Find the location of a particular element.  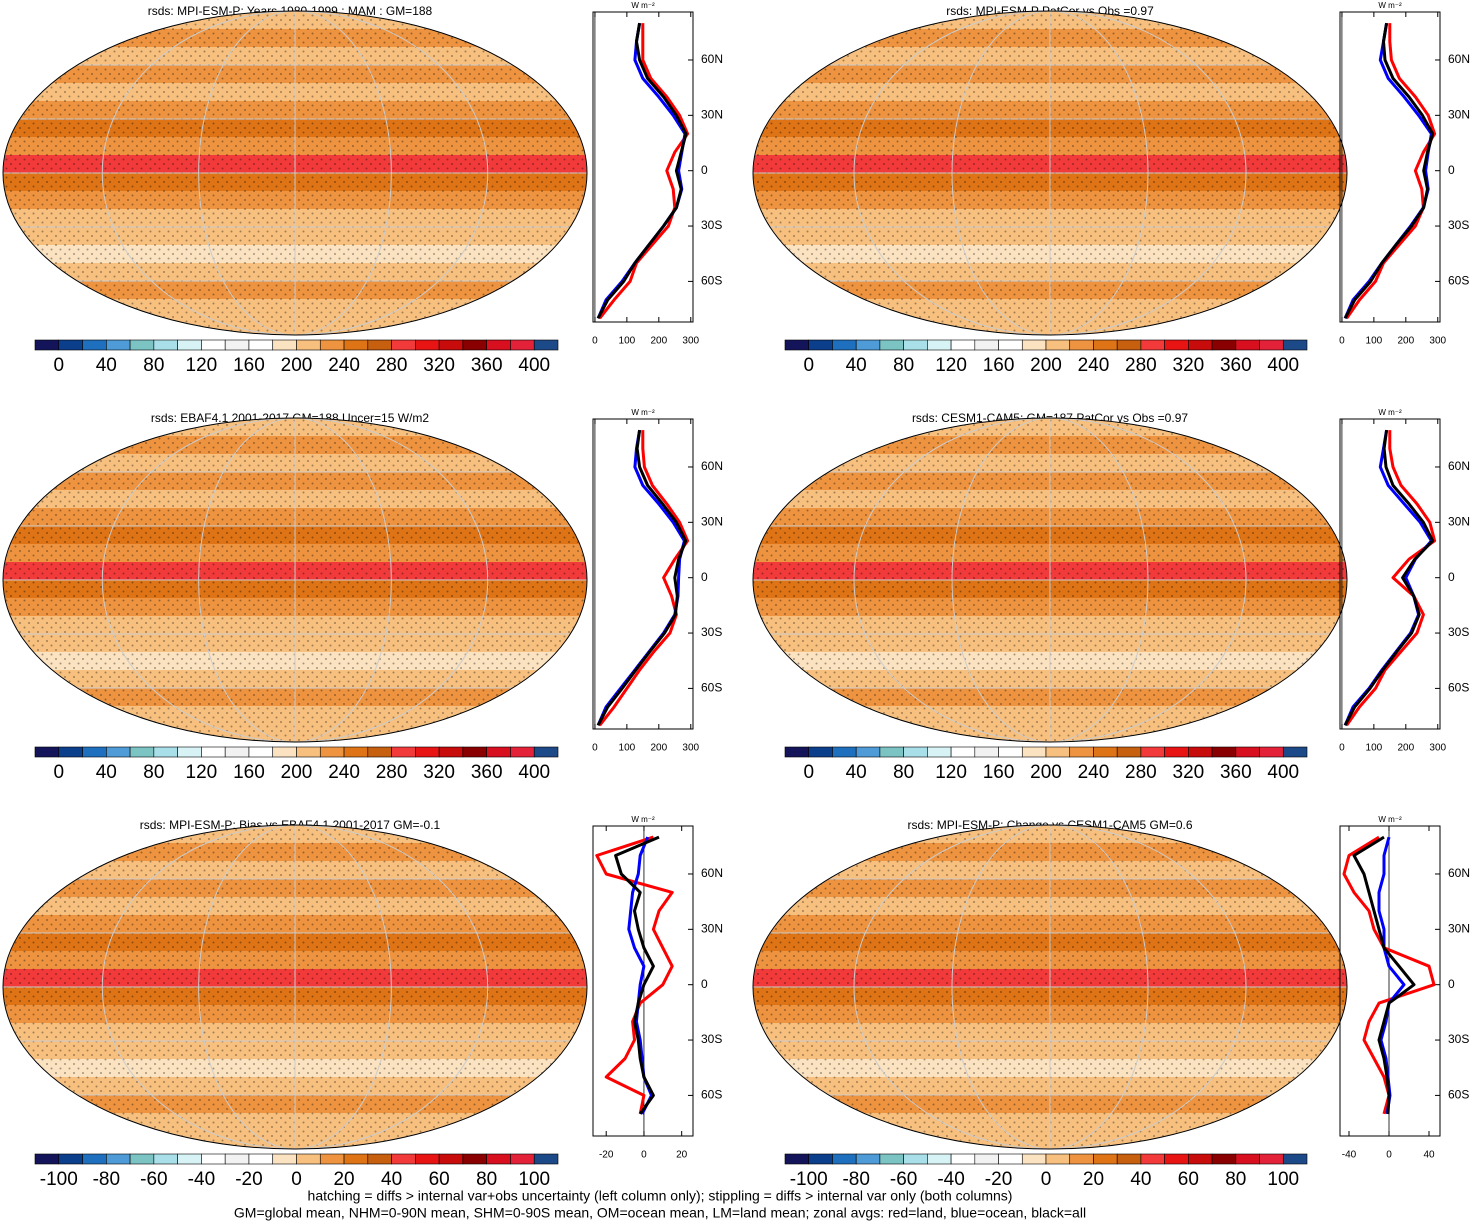

x-tick-label: 20 is located at coordinates (682, 1155).